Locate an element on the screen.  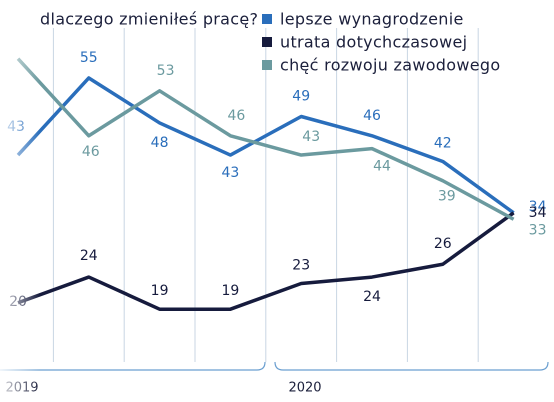
data-label: 42 is located at coordinates (443, 143).